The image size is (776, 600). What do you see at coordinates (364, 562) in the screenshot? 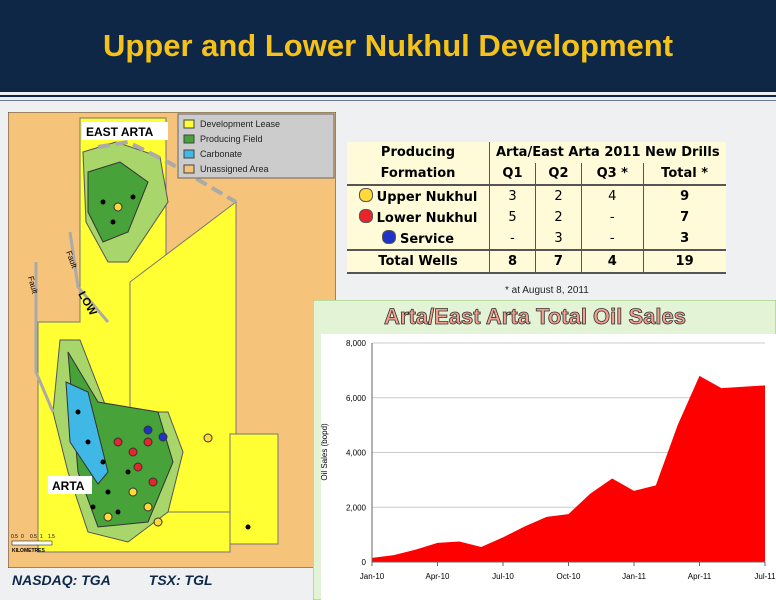
I see `y-tick-label: 0` at bounding box center [364, 562].